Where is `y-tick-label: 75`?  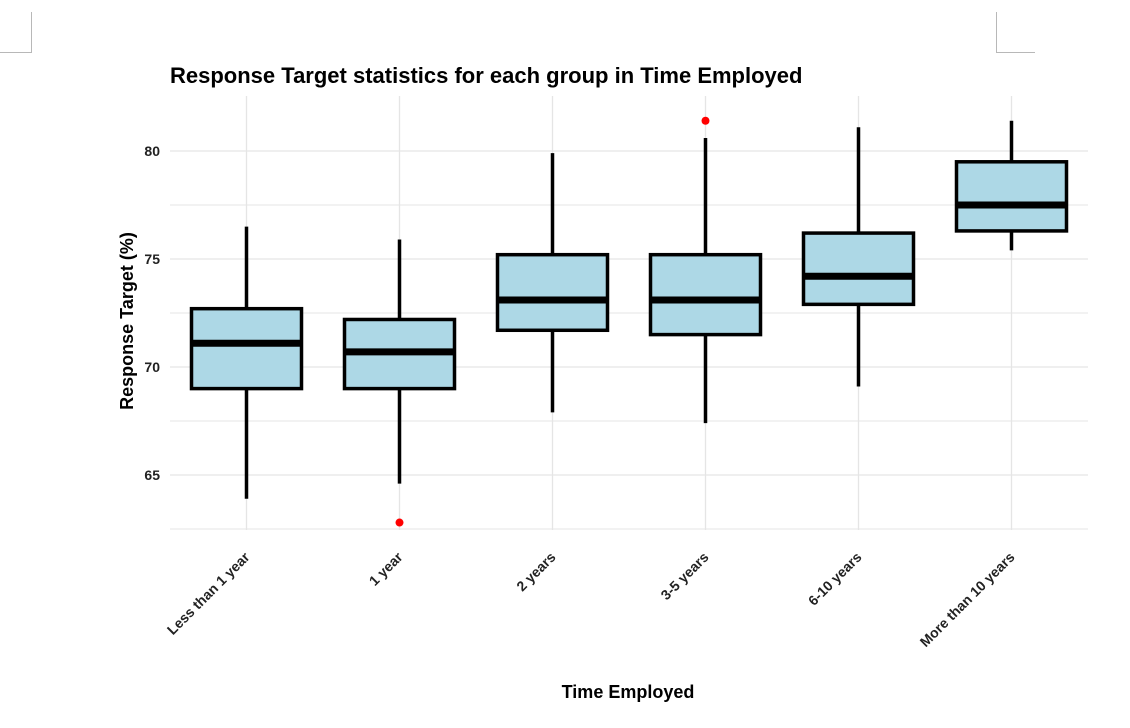 y-tick-label: 75 is located at coordinates (152, 259).